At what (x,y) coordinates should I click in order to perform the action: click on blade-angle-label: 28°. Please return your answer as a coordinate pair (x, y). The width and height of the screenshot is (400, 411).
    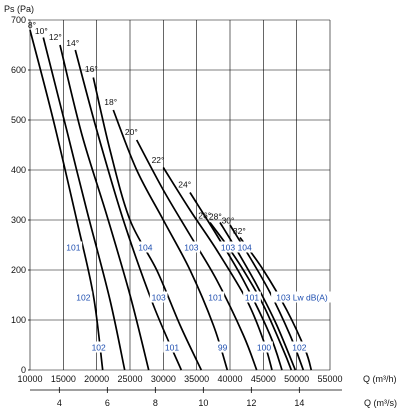
    Looking at the image, I should click on (215, 217).